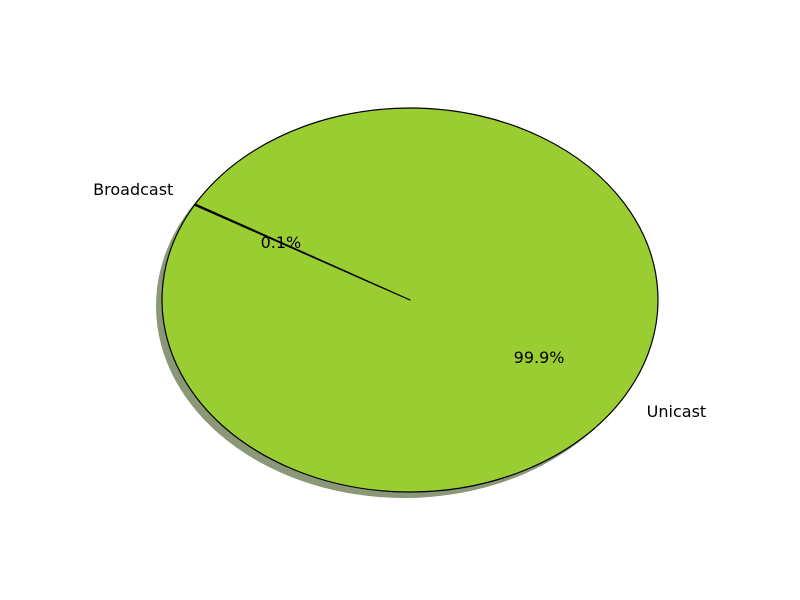 This screenshot has height=600, width=800. What do you see at coordinates (677, 411) in the screenshot?
I see `slice-label-unicast: Unicast` at bounding box center [677, 411].